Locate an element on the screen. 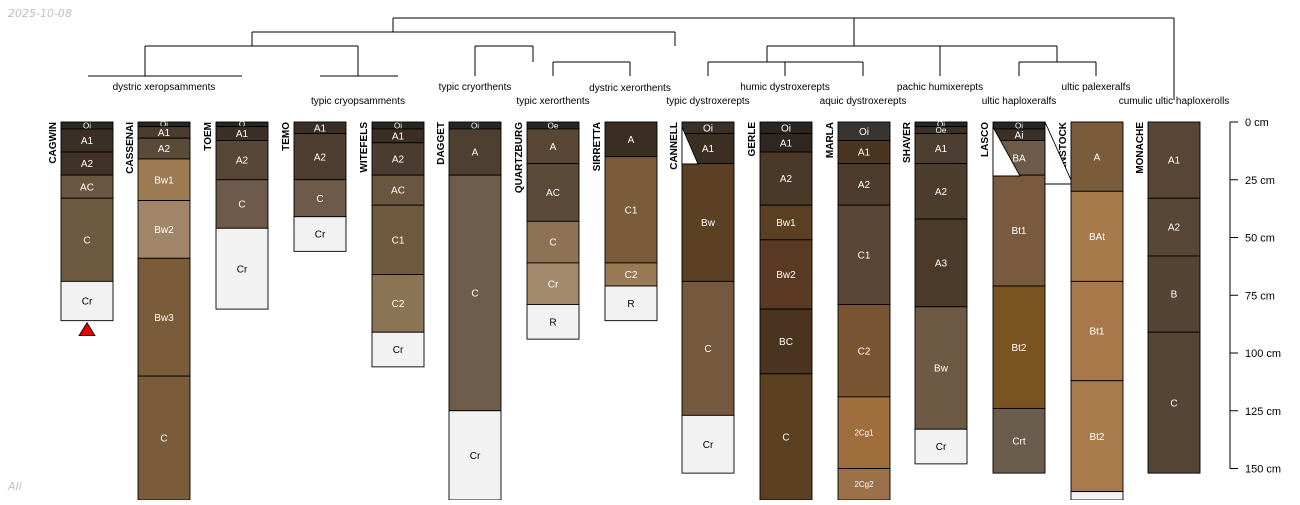 This screenshot has width=1300, height=505. boundary-wedge is located at coordinates (1058, 153).